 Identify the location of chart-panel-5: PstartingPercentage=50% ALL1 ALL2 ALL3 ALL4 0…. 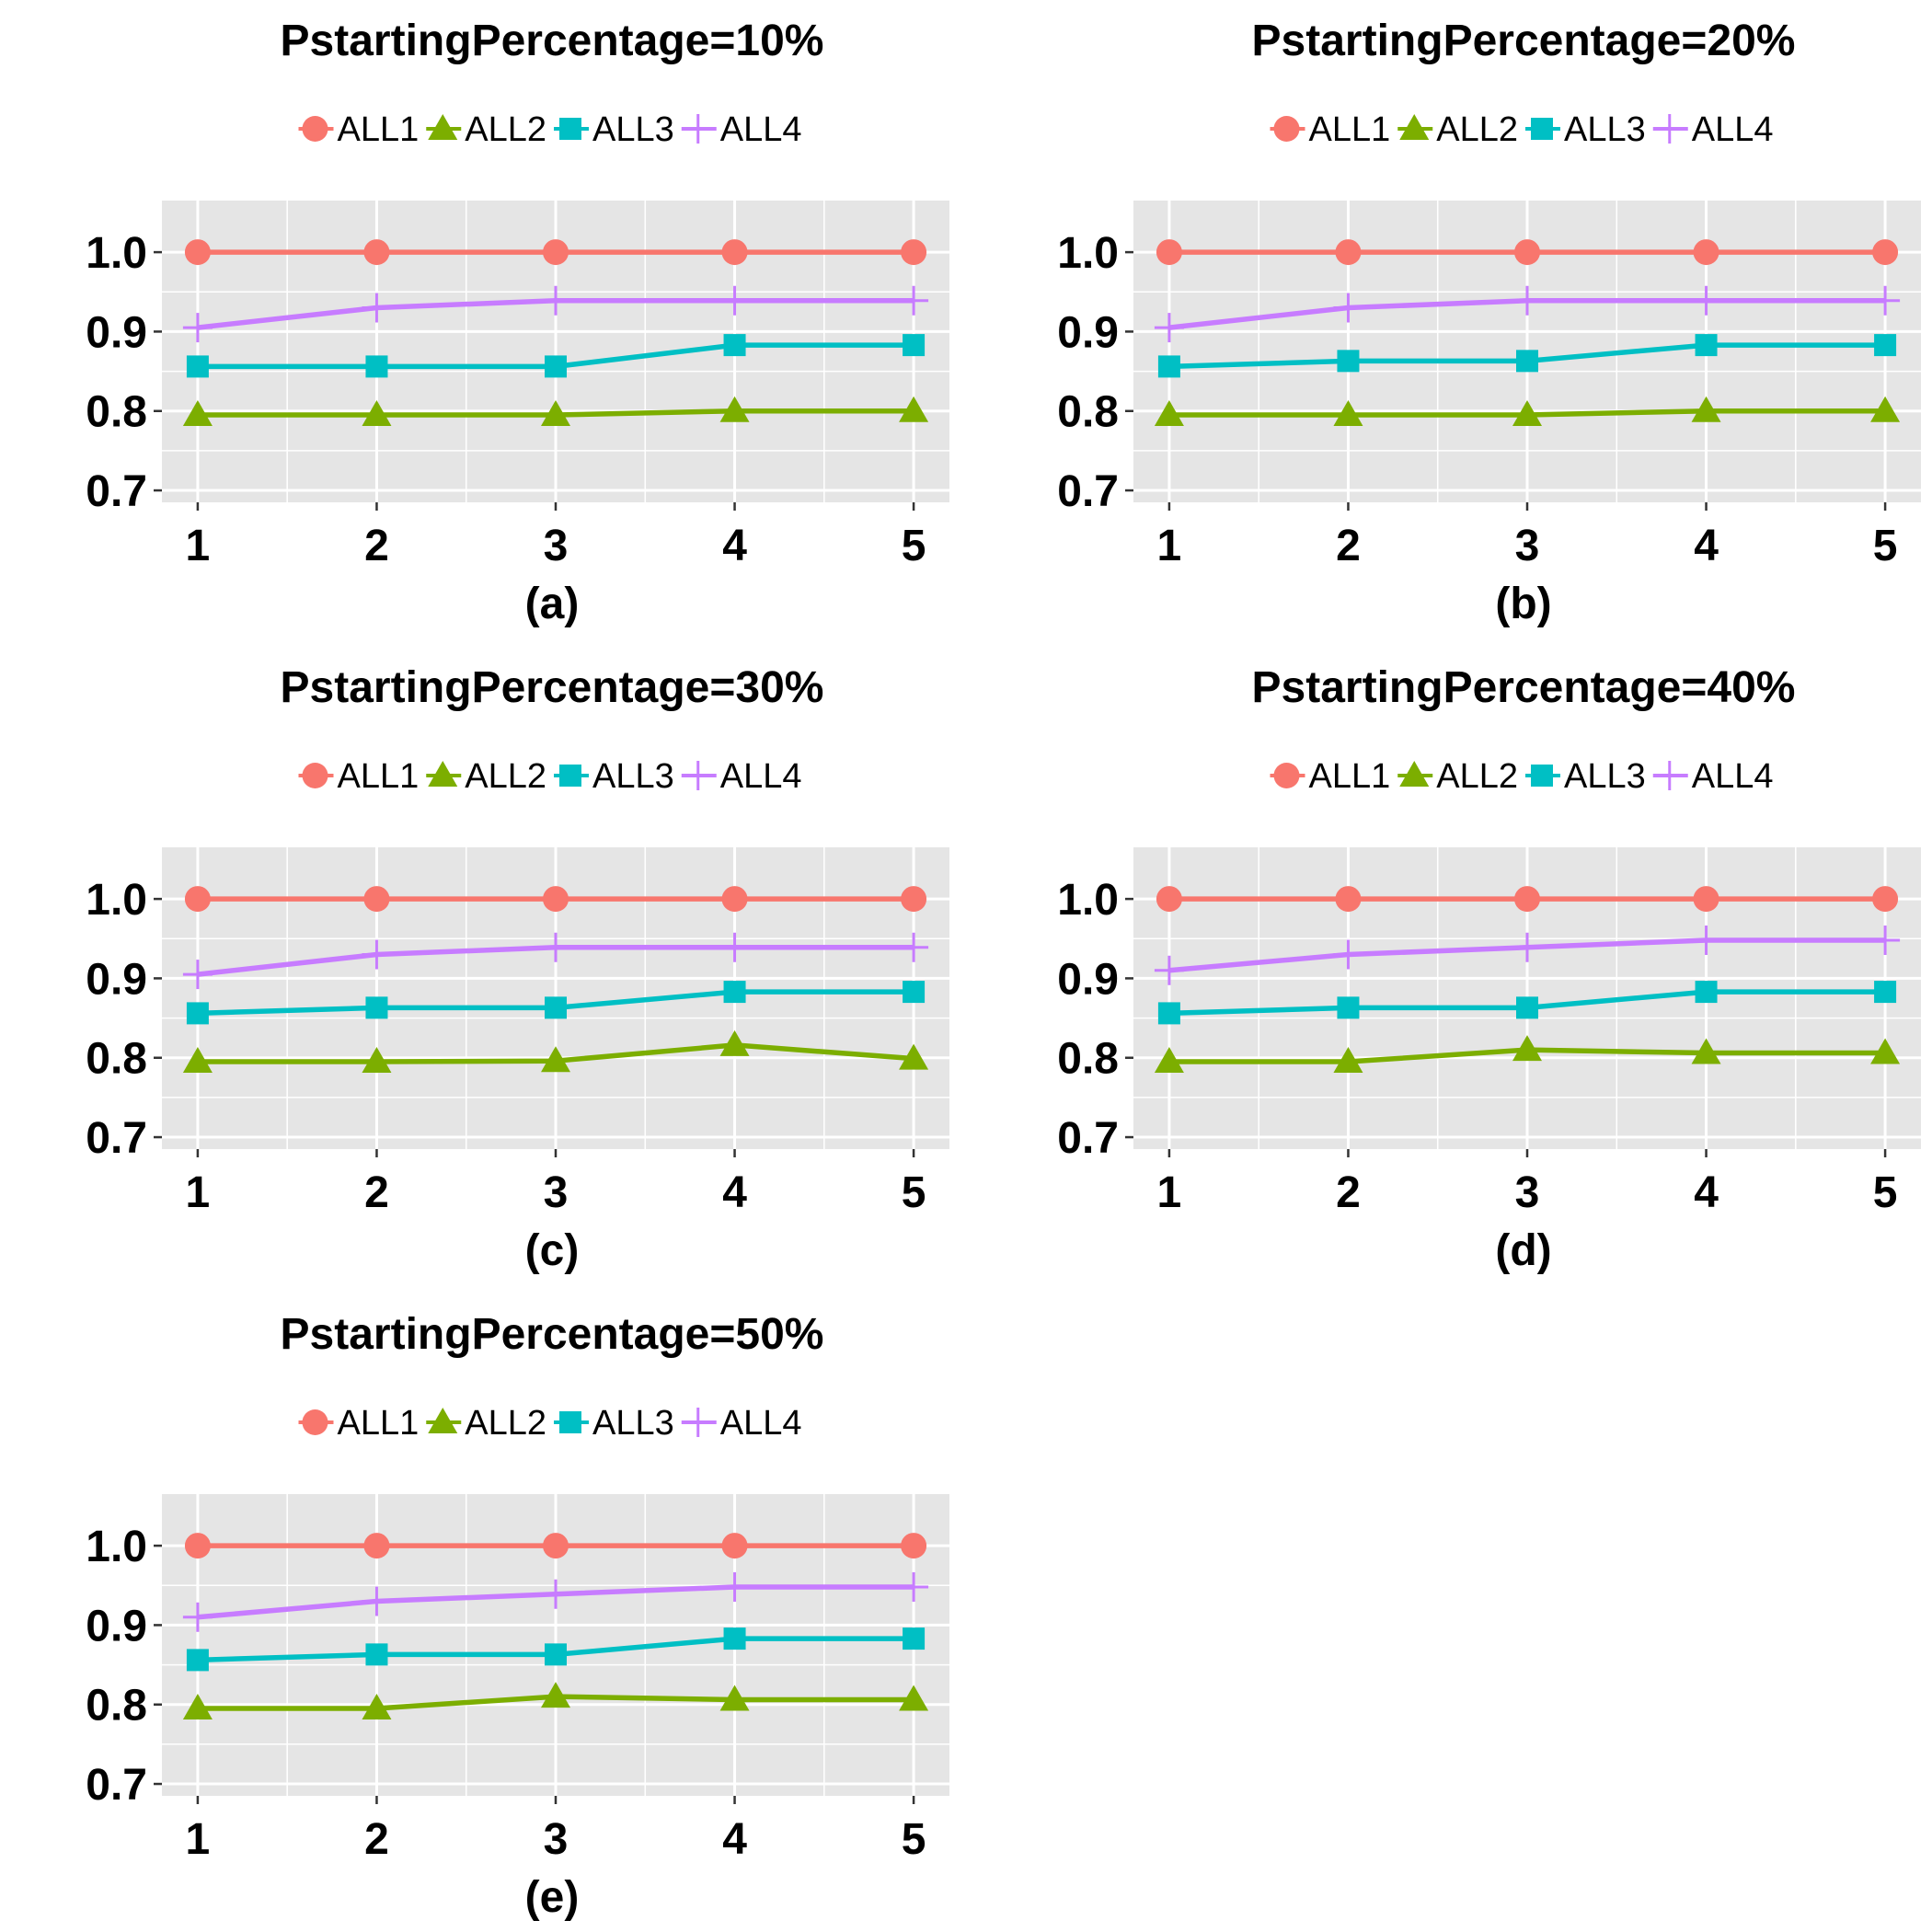
(517, 1616).